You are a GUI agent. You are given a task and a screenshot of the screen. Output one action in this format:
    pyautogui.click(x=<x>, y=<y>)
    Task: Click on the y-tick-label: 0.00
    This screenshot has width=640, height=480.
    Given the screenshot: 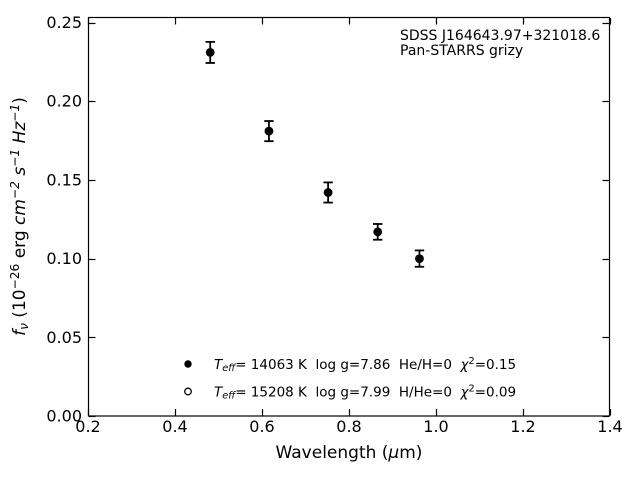 What is the action you would take?
    pyautogui.click(x=64, y=416)
    